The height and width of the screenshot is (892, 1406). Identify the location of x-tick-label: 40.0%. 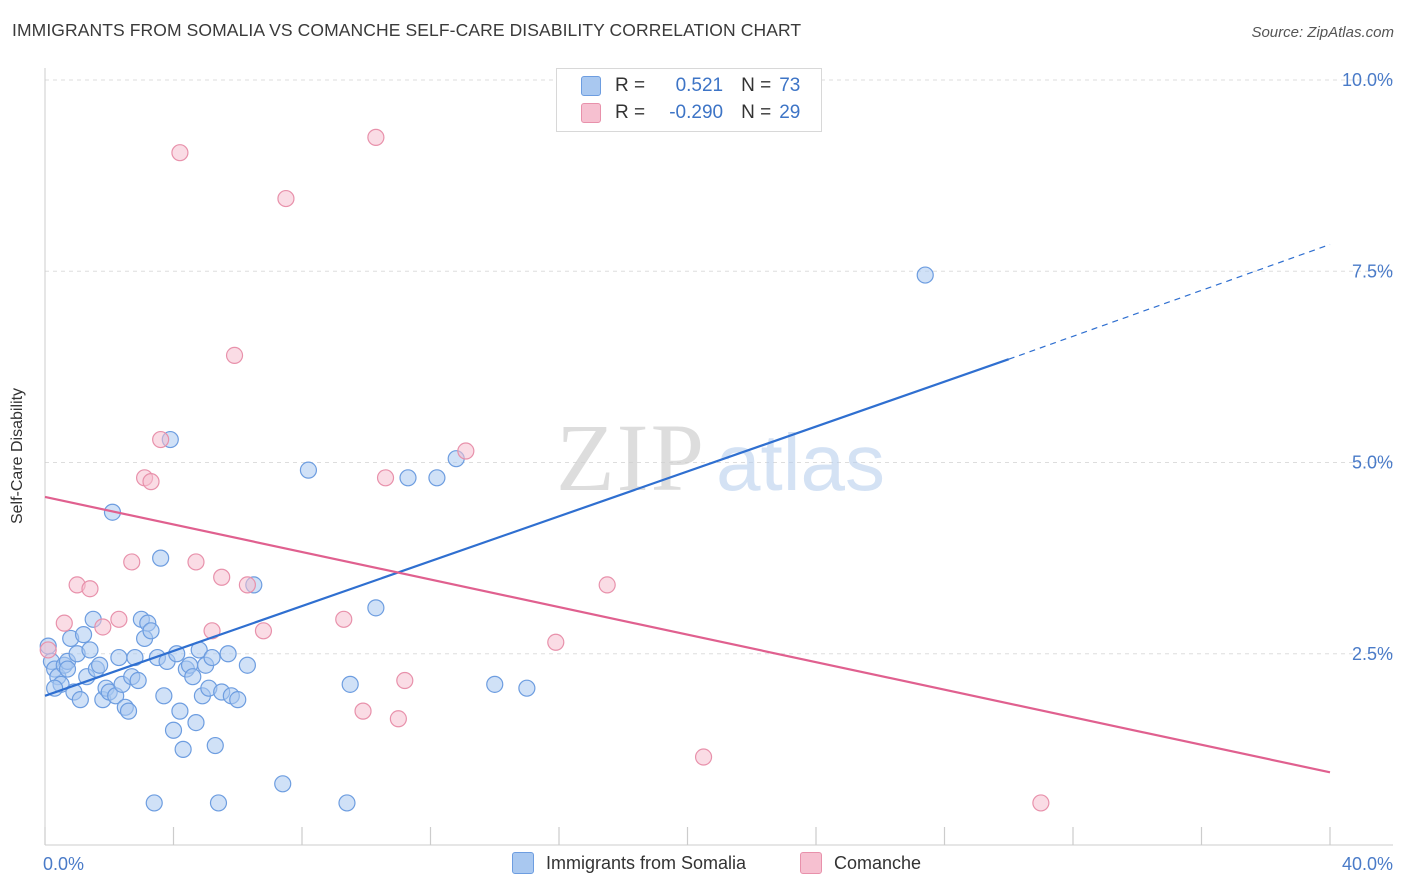
(1367, 864).